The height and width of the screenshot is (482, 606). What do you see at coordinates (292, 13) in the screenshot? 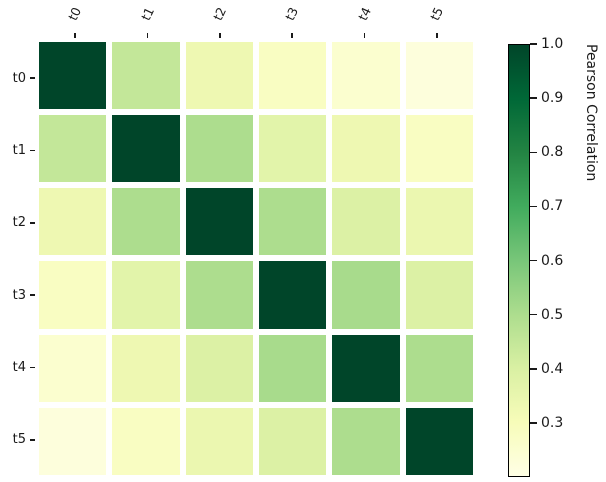
I see `x-tick-label: t3` at bounding box center [292, 13].